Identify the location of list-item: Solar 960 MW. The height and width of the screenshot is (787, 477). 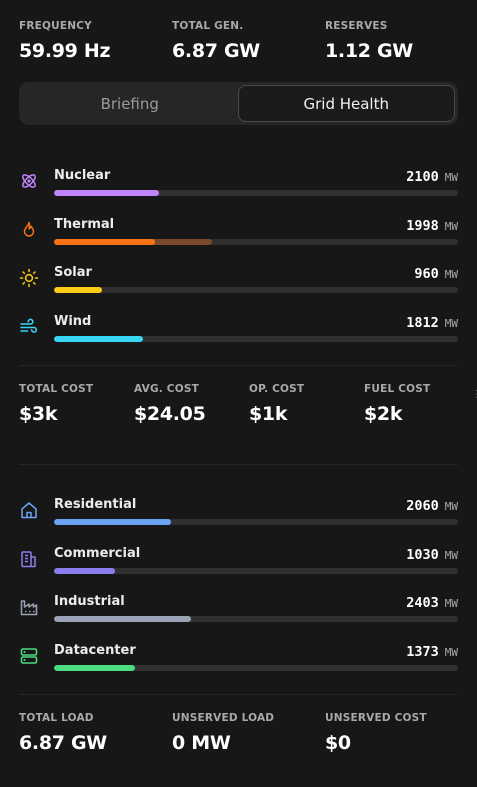
(238, 289).